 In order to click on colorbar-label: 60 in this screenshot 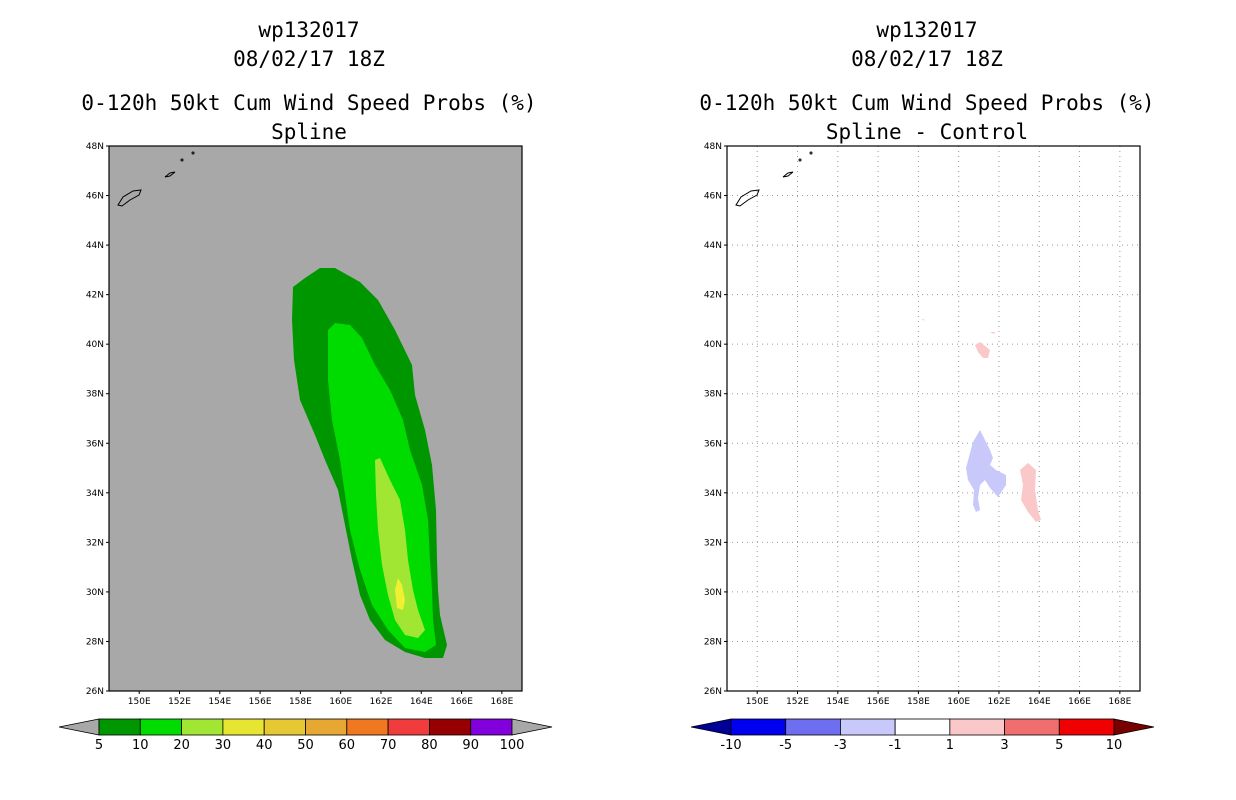, I will do `click(347, 745)`.